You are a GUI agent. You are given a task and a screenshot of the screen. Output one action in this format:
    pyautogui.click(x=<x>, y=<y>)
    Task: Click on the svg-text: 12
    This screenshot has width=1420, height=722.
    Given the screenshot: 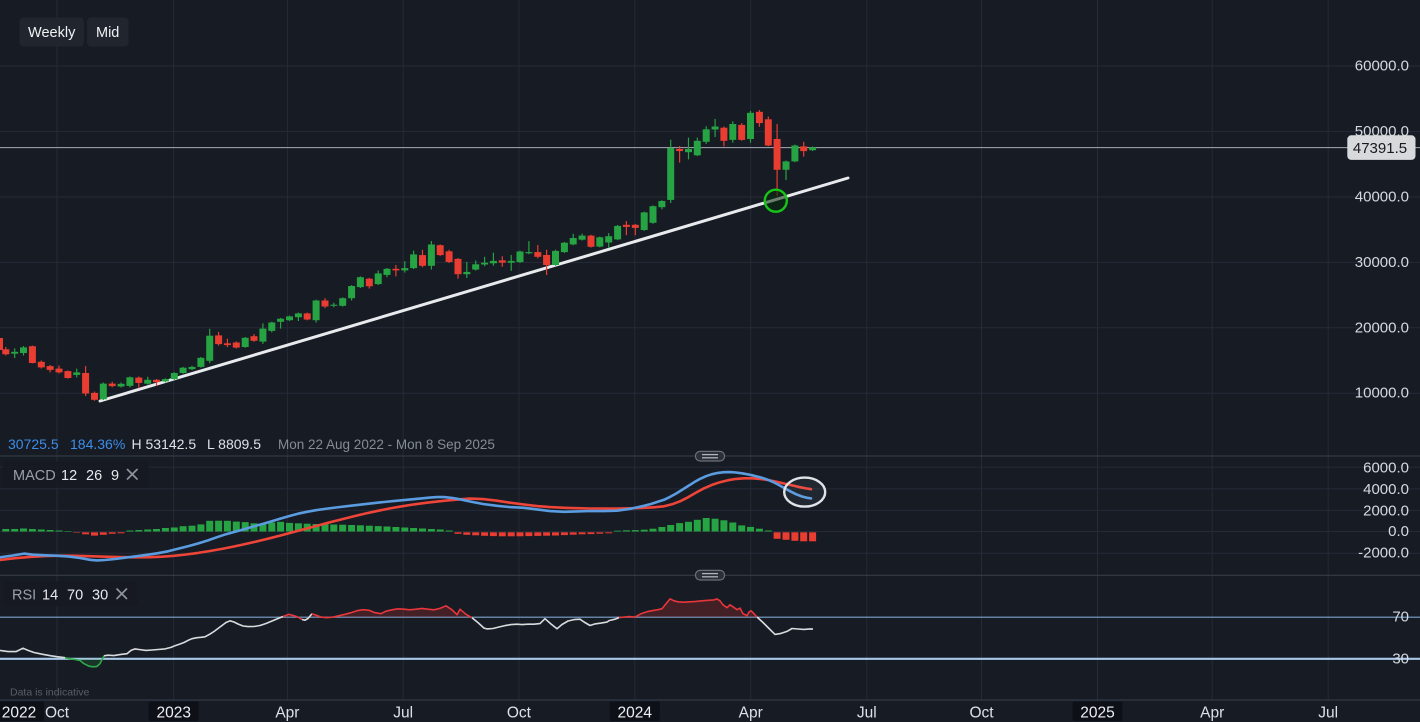 What is the action you would take?
    pyautogui.click(x=69, y=476)
    